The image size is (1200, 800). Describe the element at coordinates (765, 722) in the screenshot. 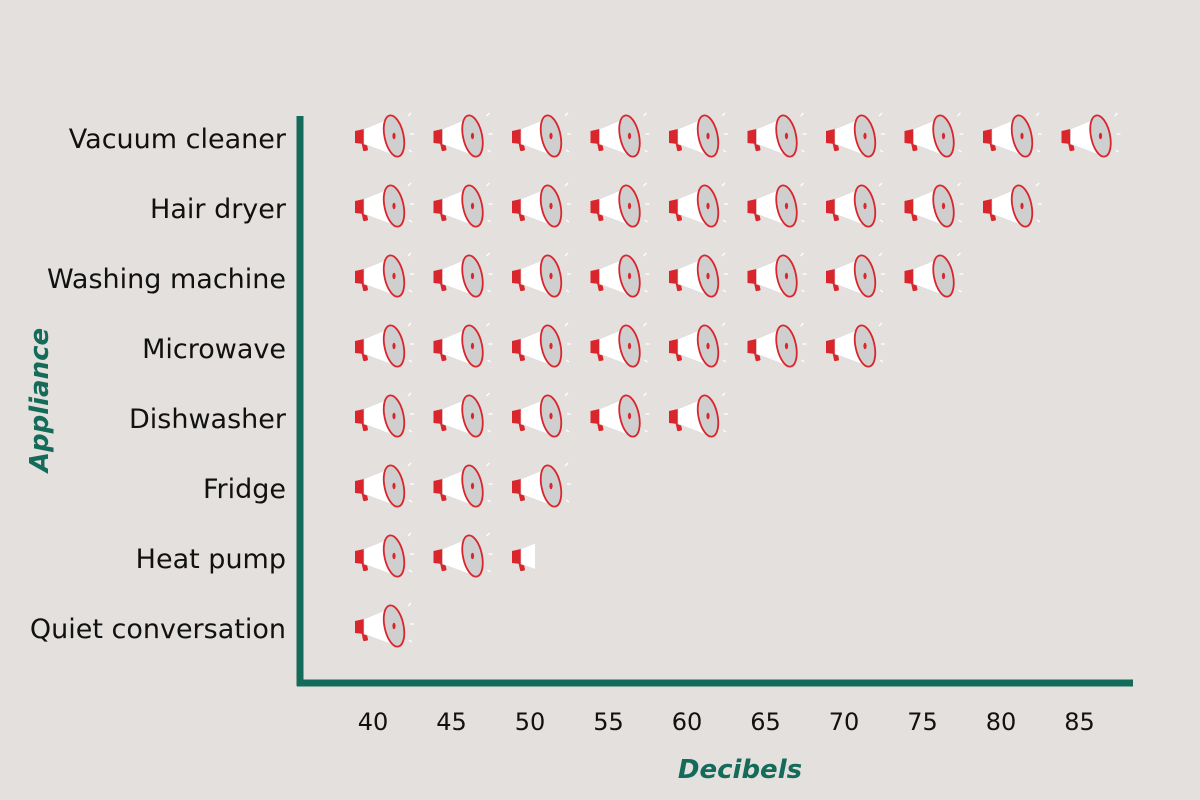

I see `x-tick-label: 65` at that location.